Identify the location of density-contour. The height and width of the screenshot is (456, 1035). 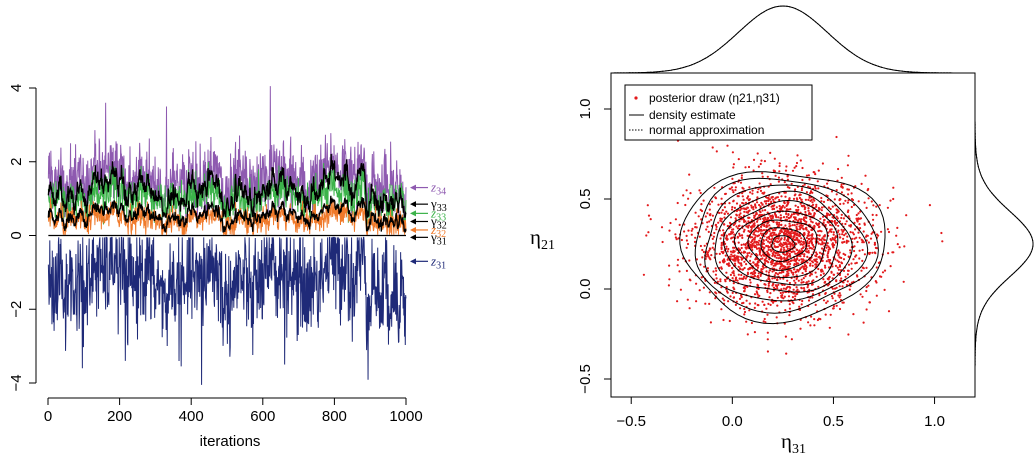
(786, 243).